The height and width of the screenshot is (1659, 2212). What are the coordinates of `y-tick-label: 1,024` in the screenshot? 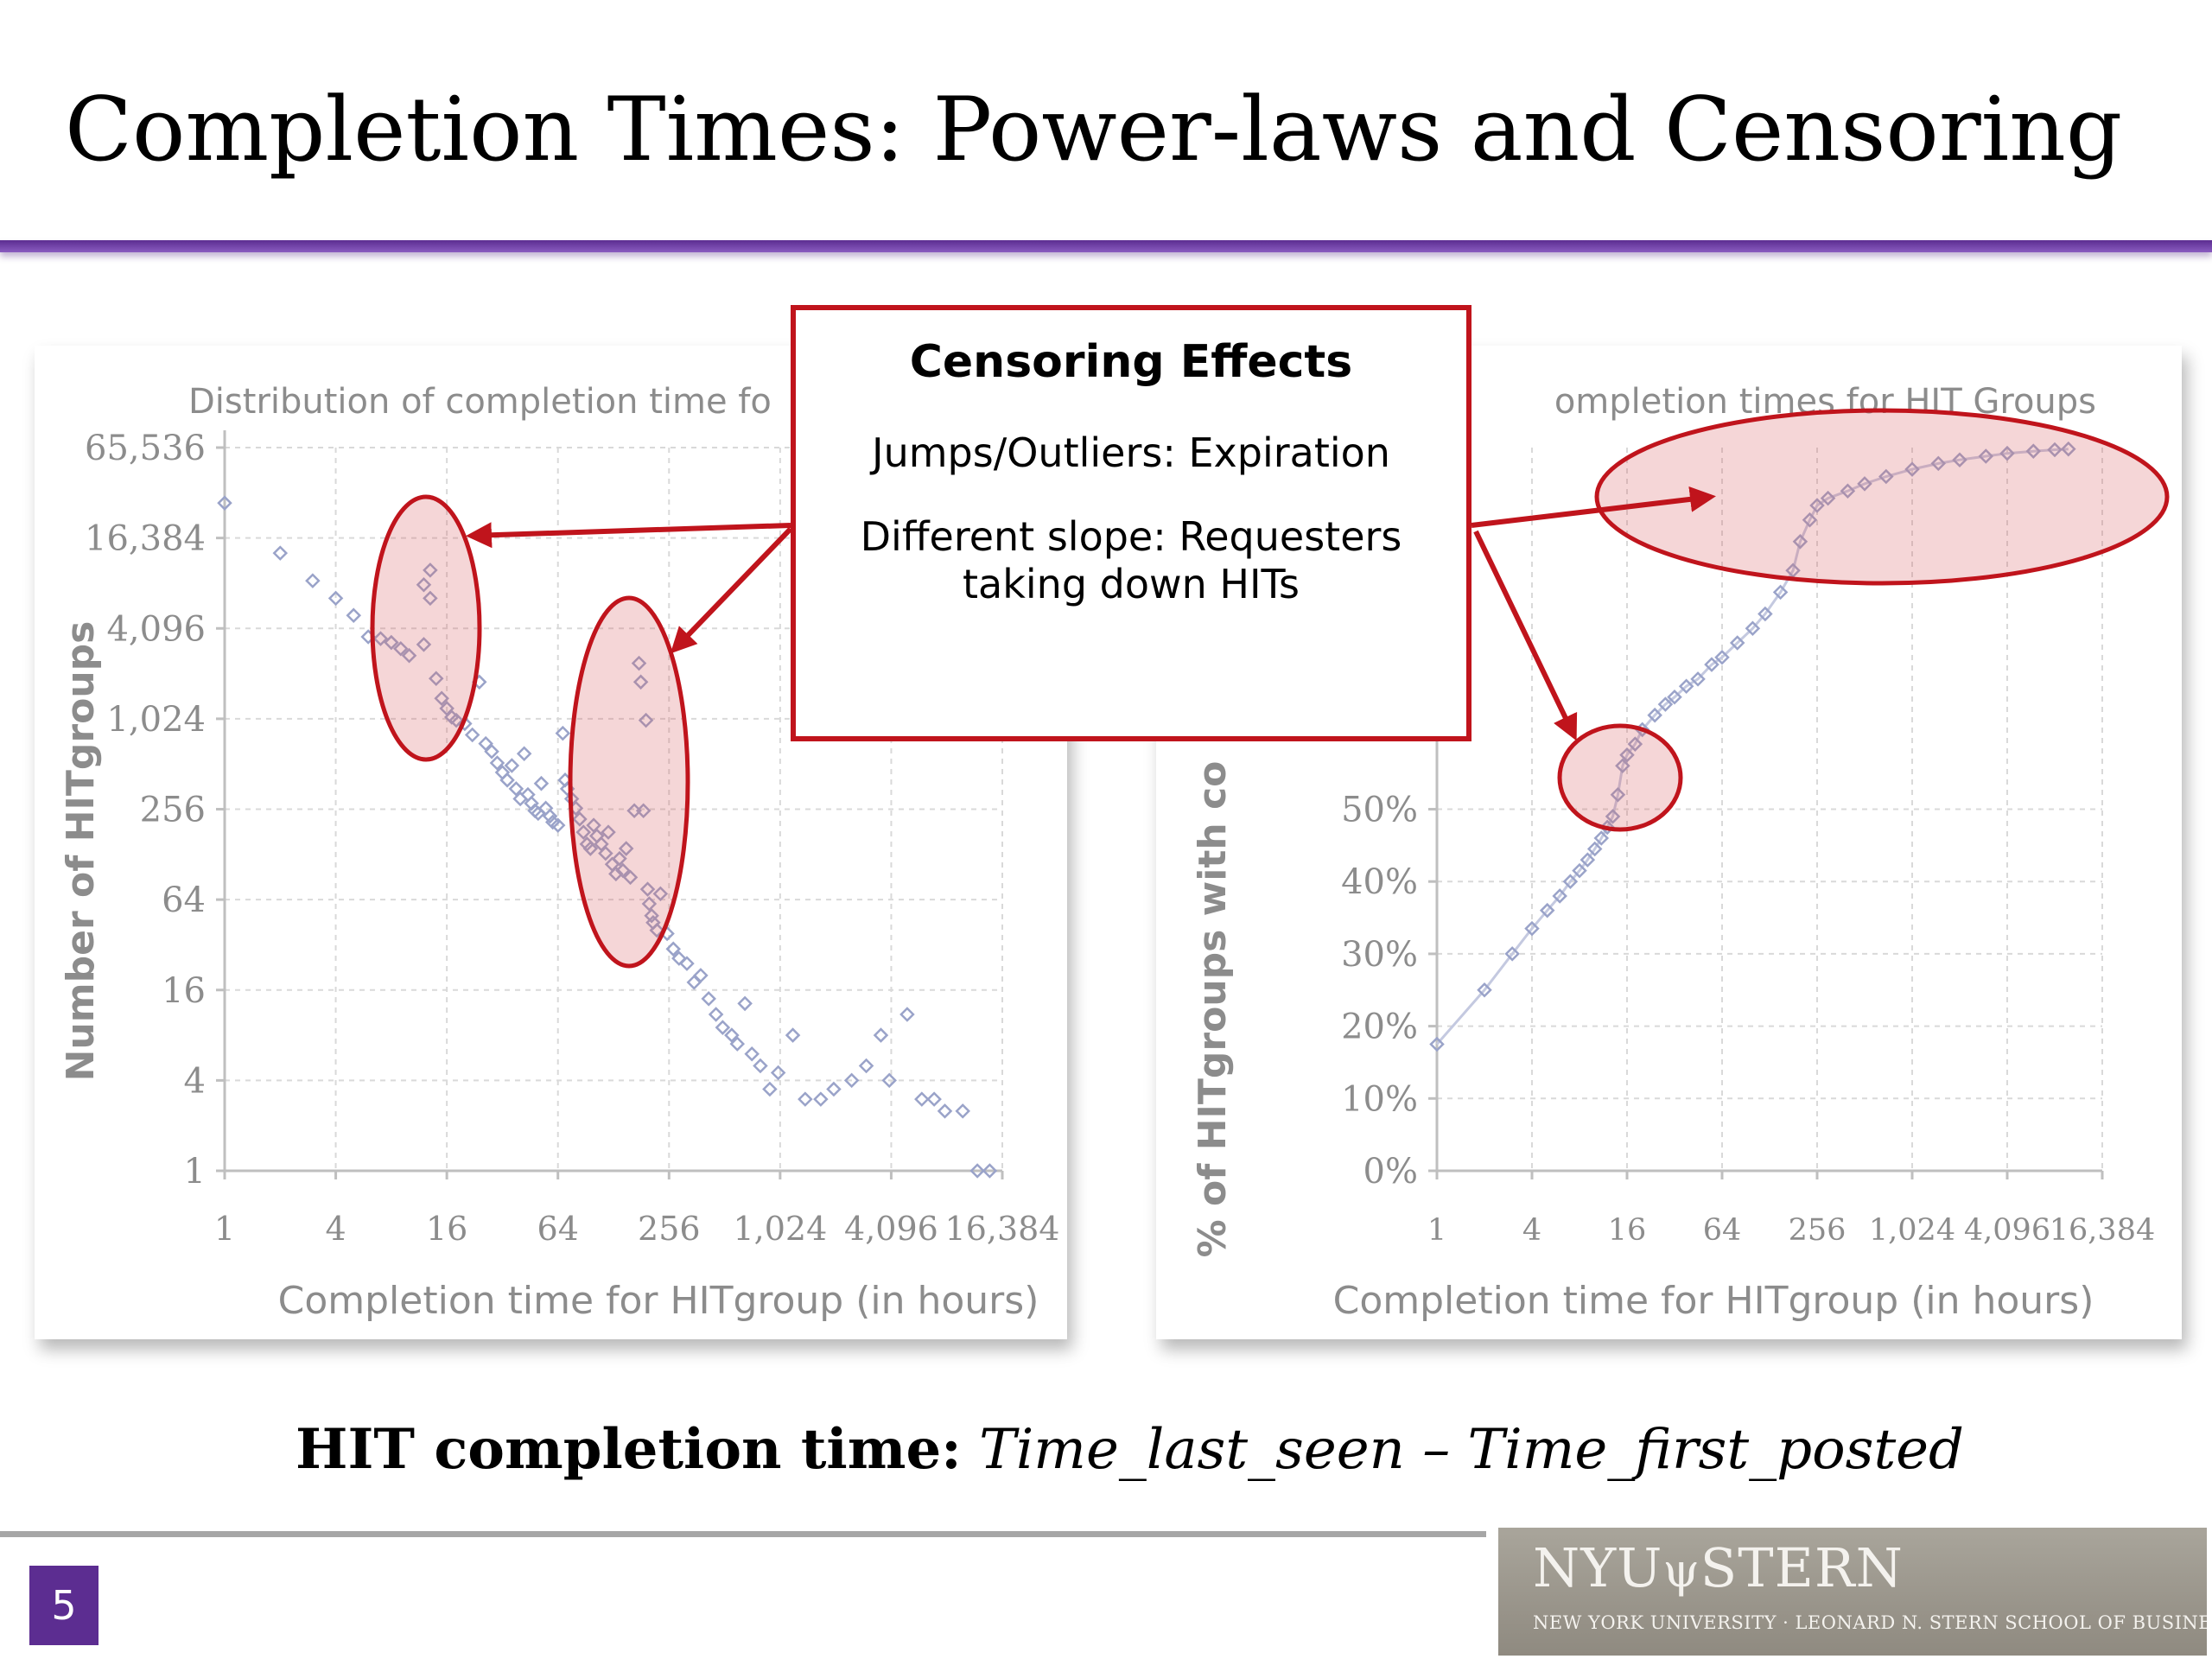 It's located at (156, 720).